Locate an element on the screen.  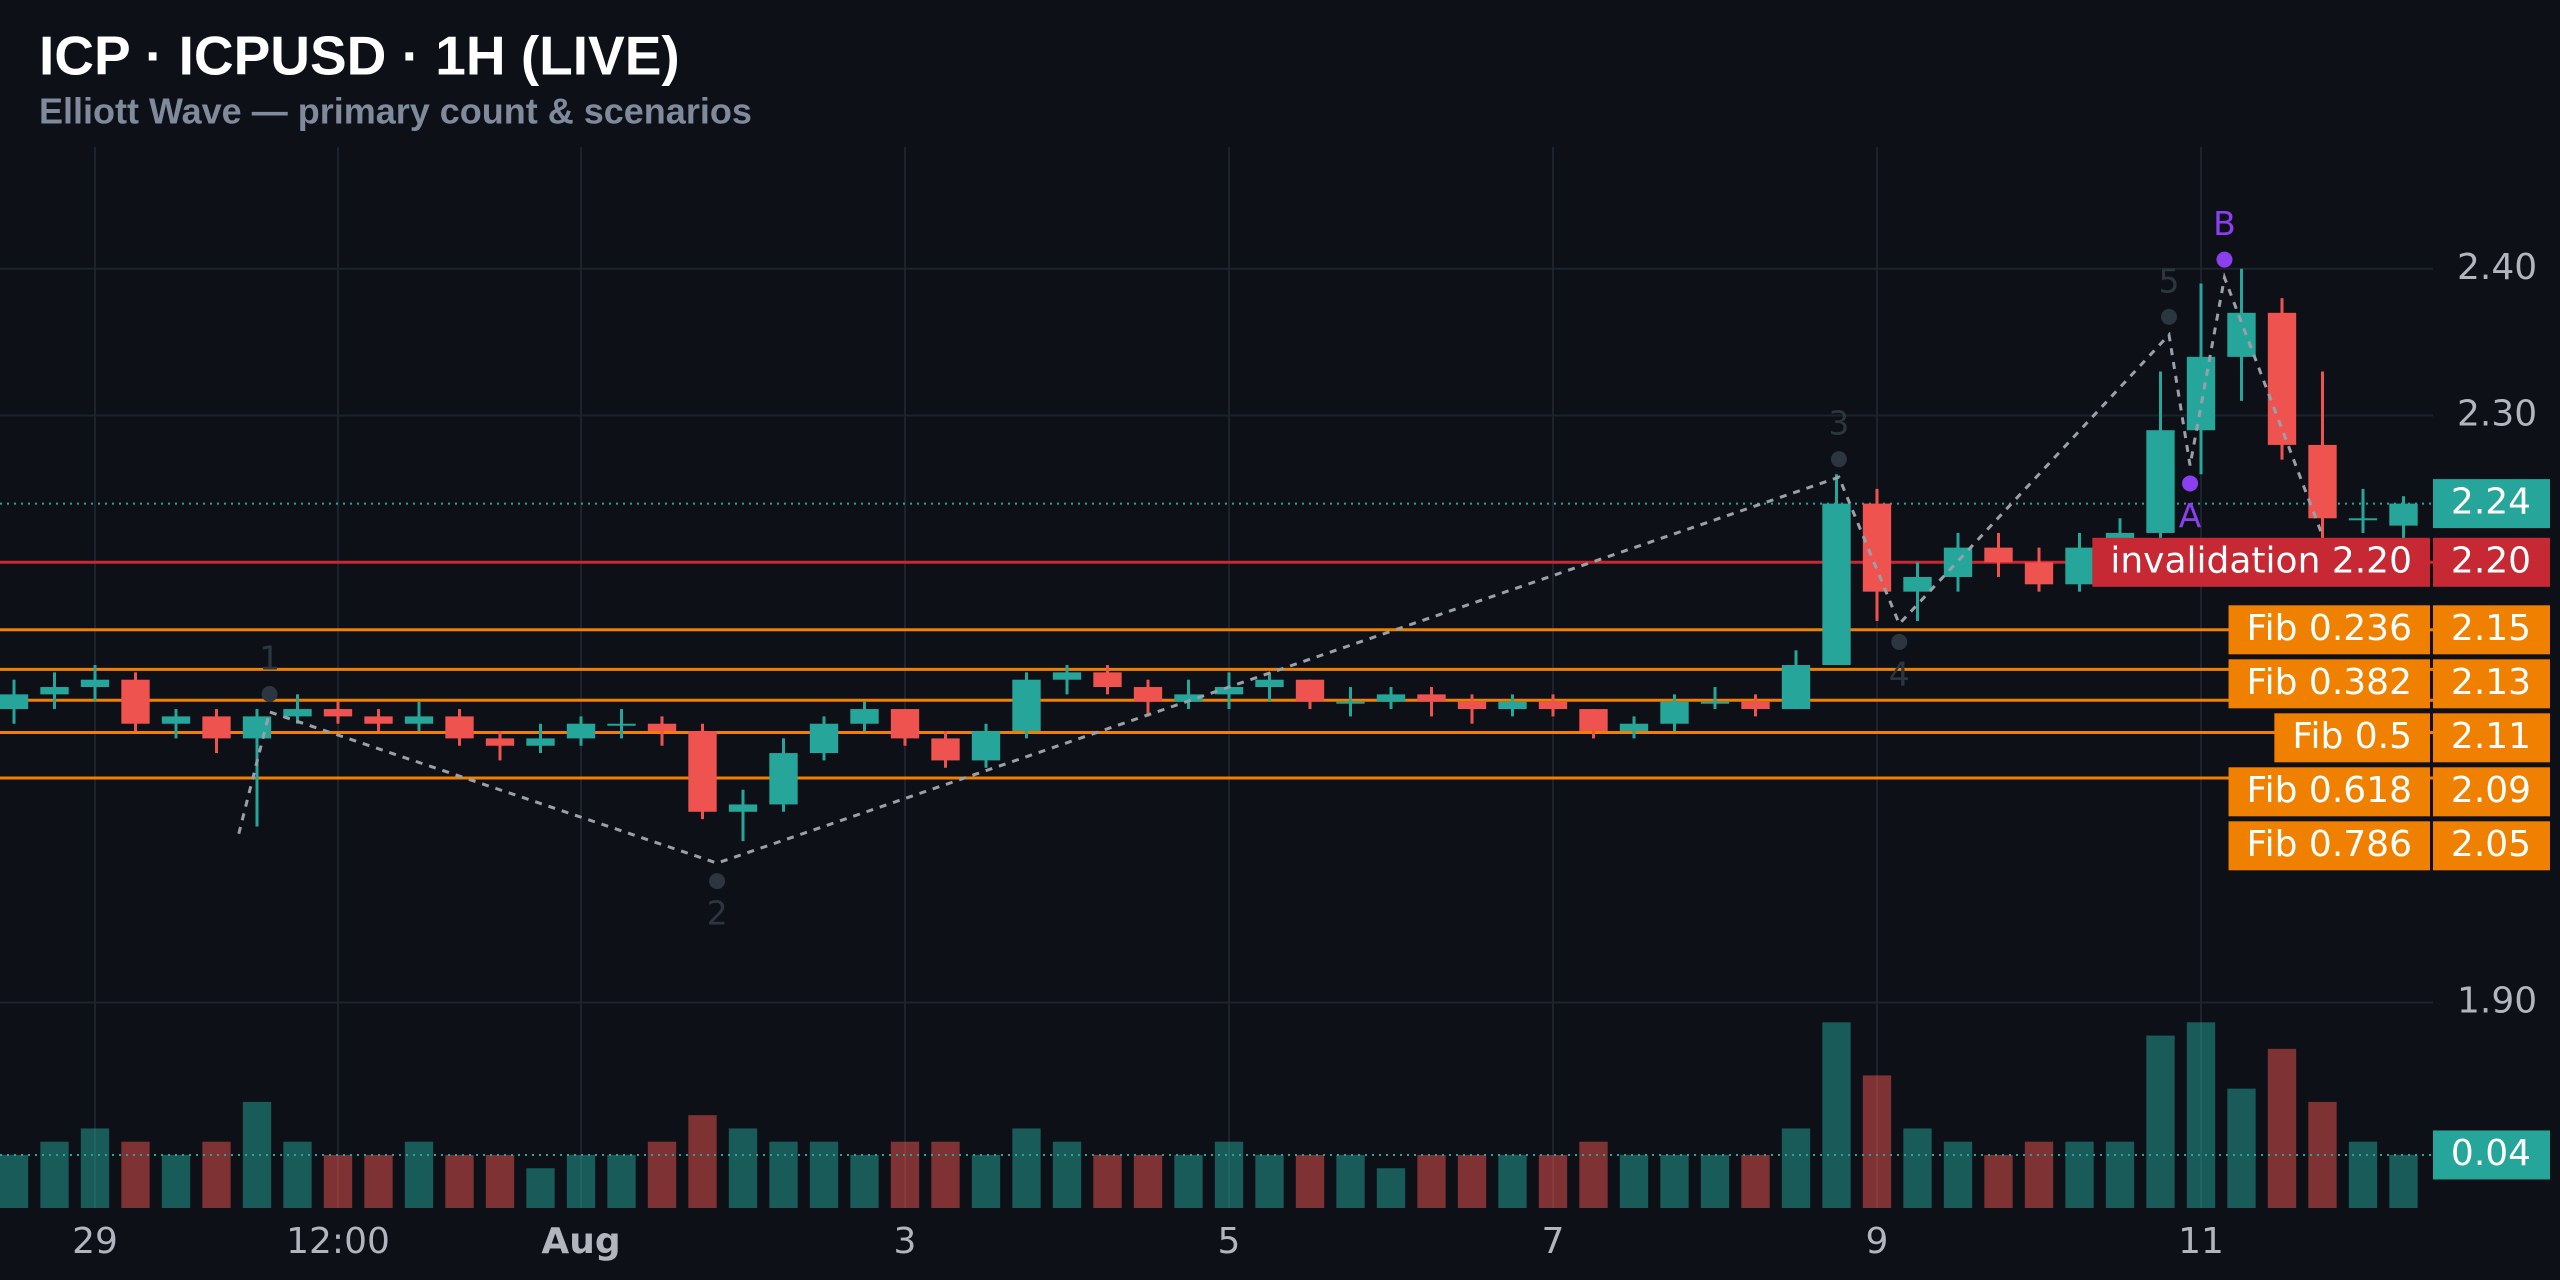
level-value: 2.20 is located at coordinates (2491, 560).